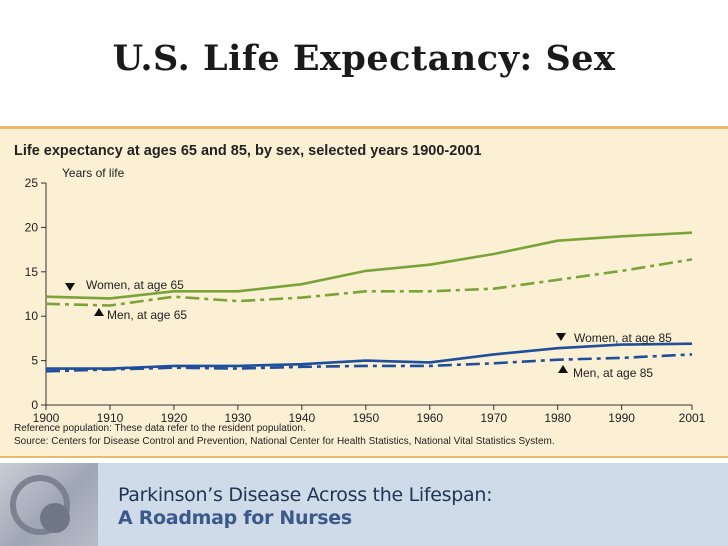  What do you see at coordinates (32, 272) in the screenshot?
I see `y-tick-label: 15` at bounding box center [32, 272].